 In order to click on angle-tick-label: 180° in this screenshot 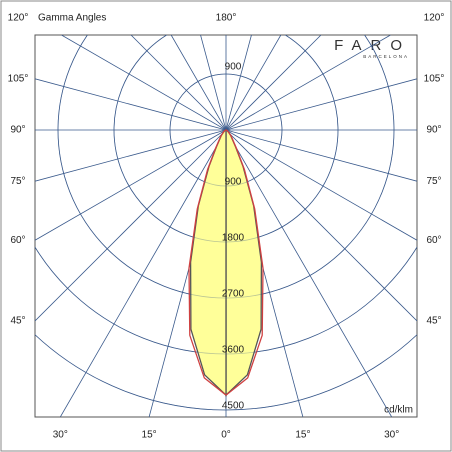, I will do `click(226, 18)`.